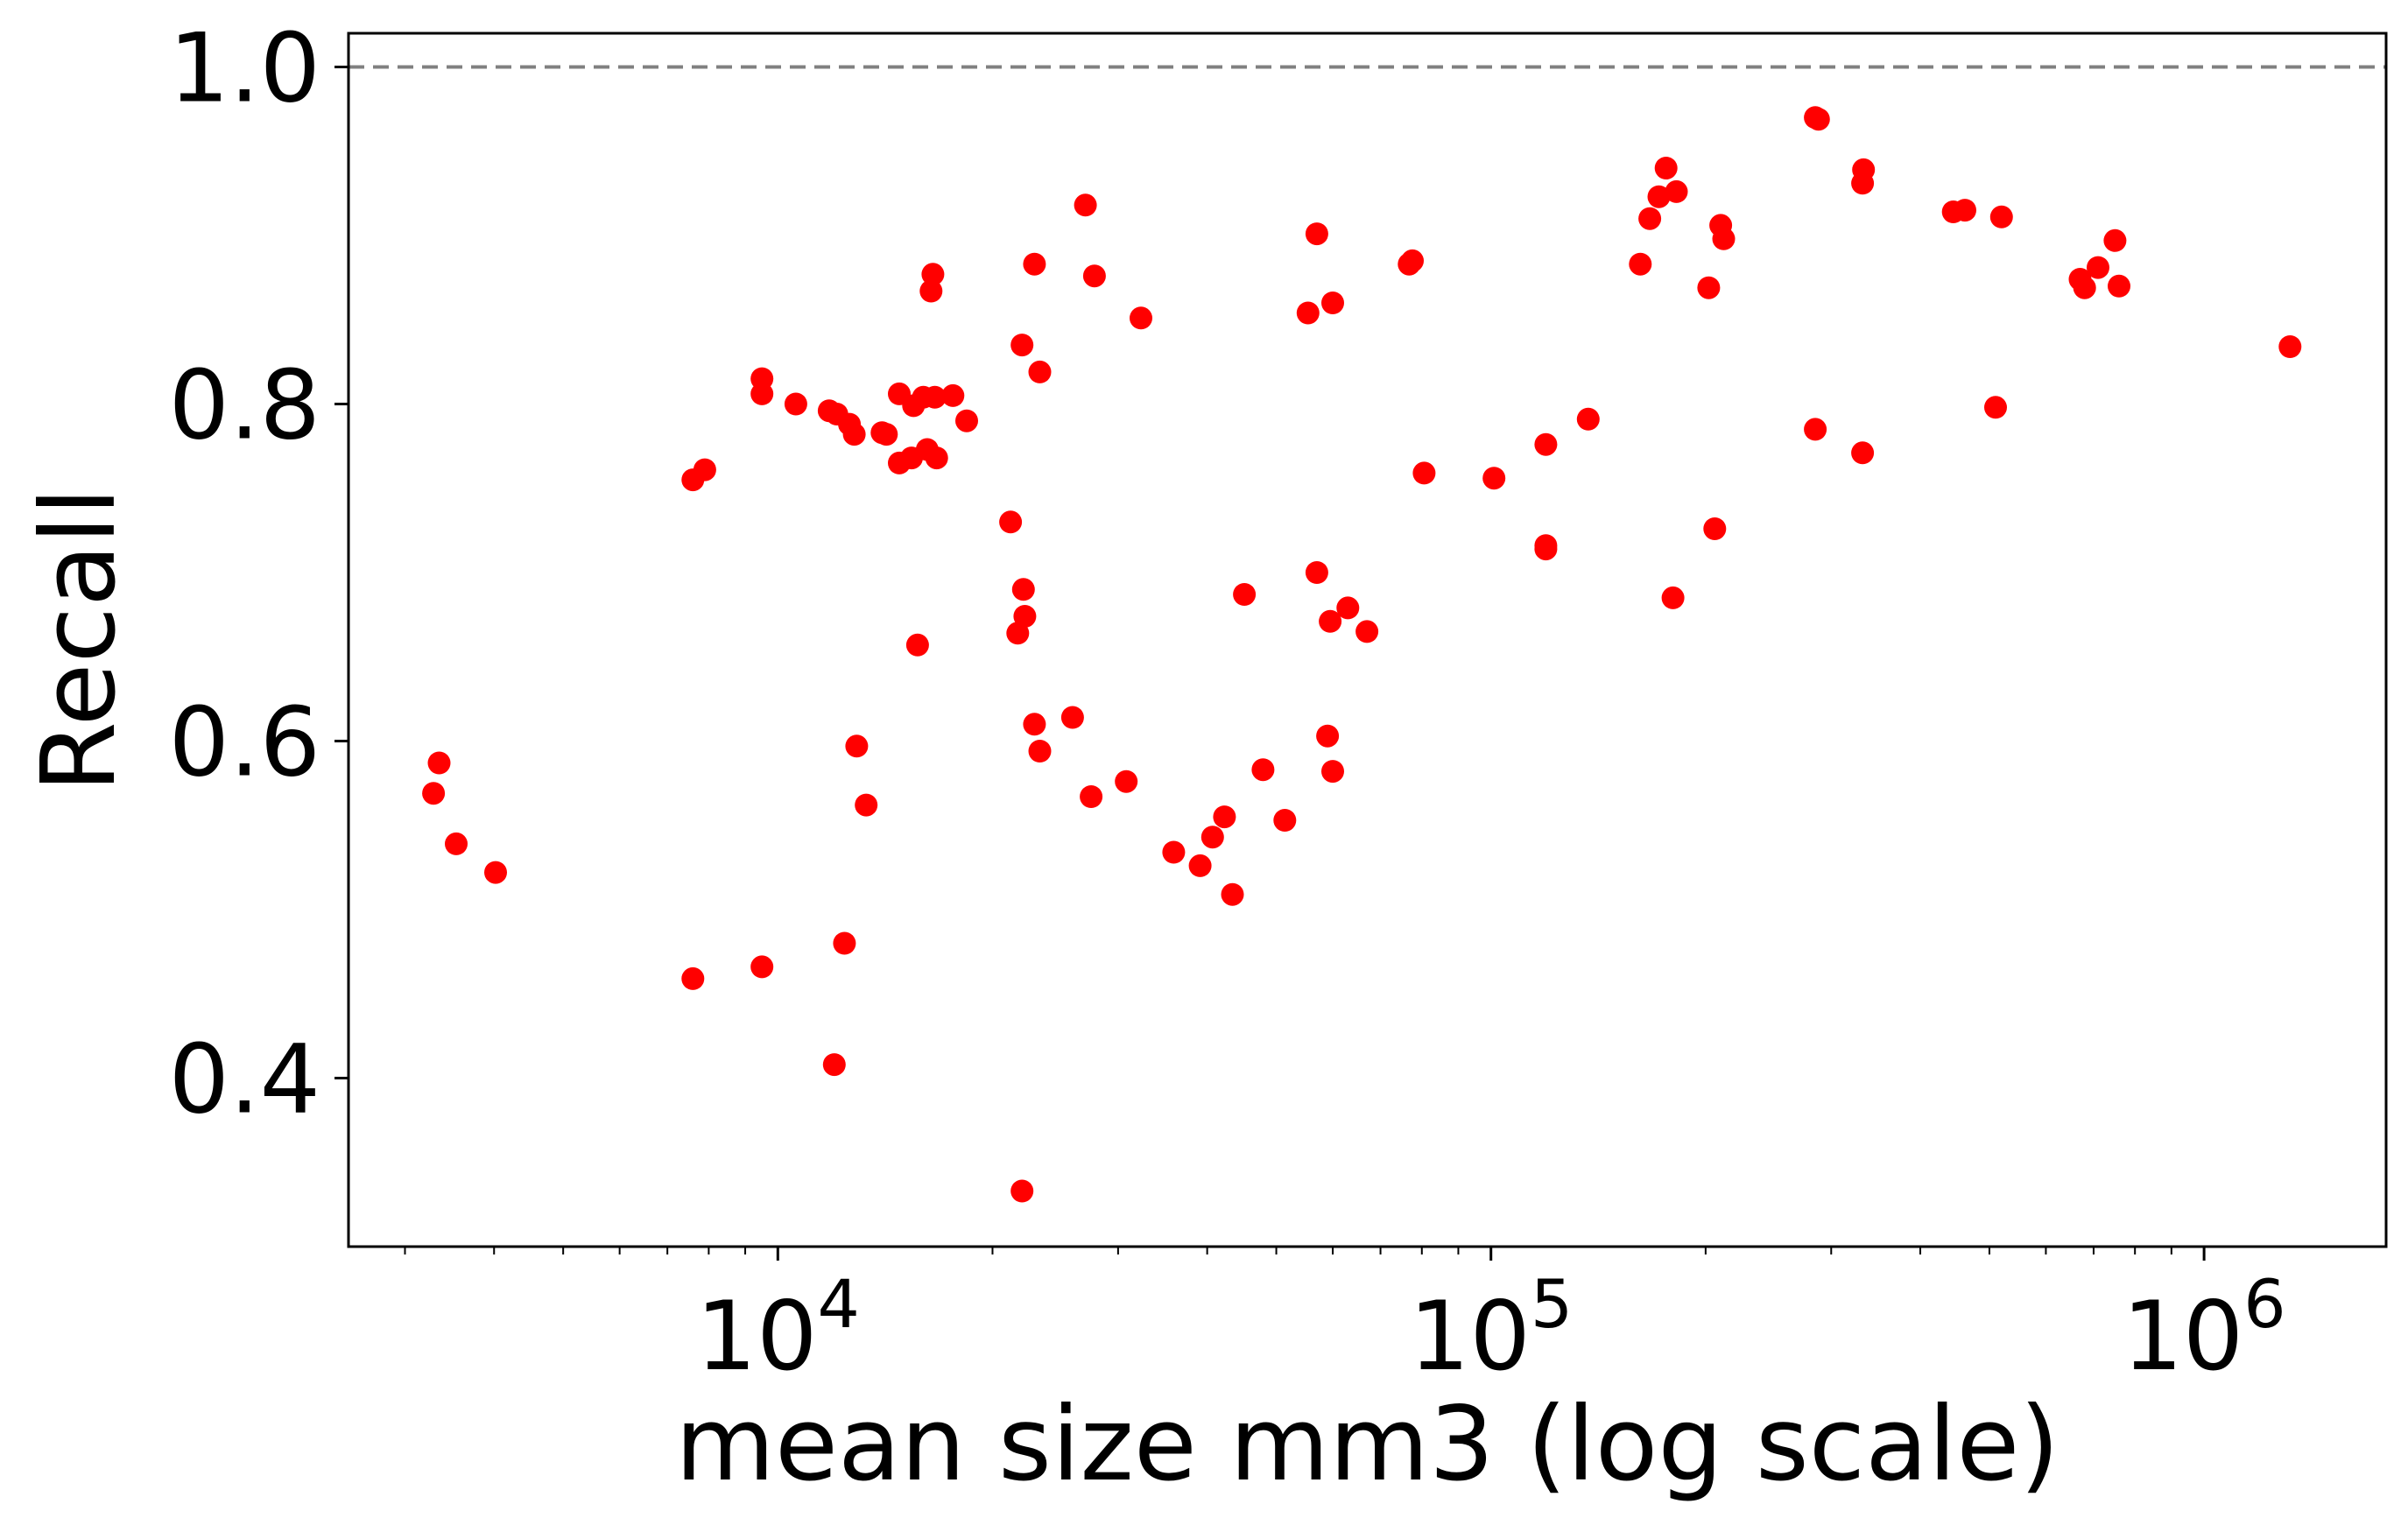 The height and width of the screenshot is (1525, 2408). I want to click on x-tick-label: 10⁴, so click(778, 1328).